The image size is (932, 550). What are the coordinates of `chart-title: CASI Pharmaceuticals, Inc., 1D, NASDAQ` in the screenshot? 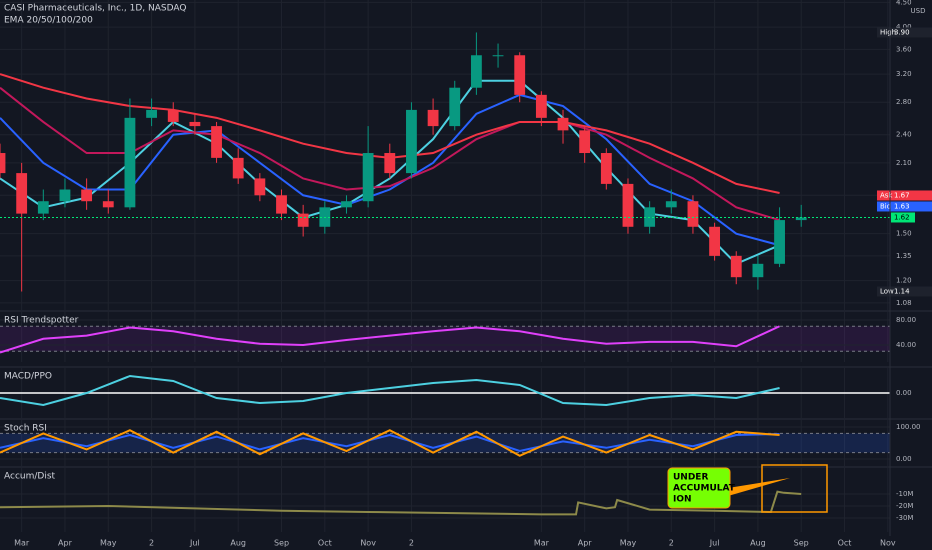 It's located at (95, 9).